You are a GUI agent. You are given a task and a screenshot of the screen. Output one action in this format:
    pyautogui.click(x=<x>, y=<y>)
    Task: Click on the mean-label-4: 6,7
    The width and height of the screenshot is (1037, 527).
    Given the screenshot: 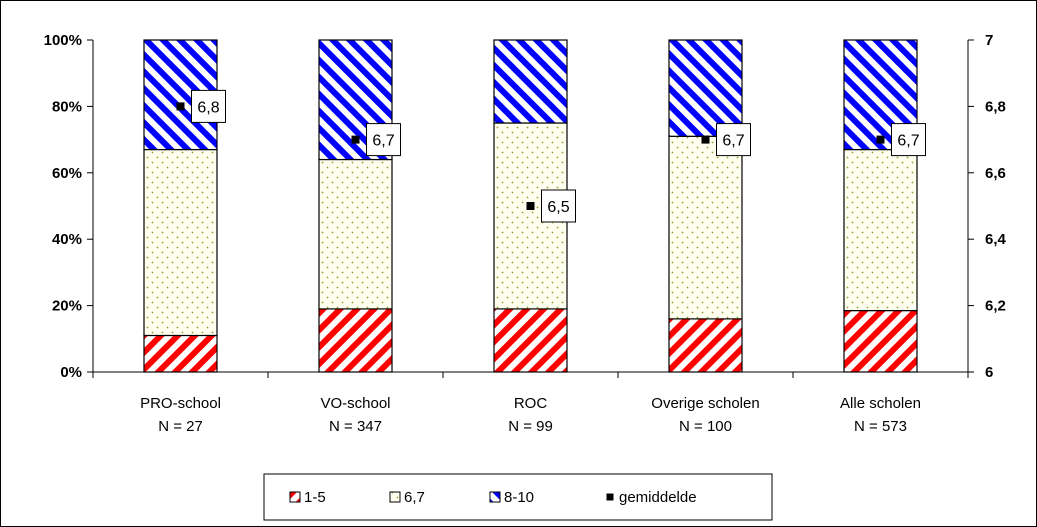 What is the action you would take?
    pyautogui.click(x=733, y=141)
    